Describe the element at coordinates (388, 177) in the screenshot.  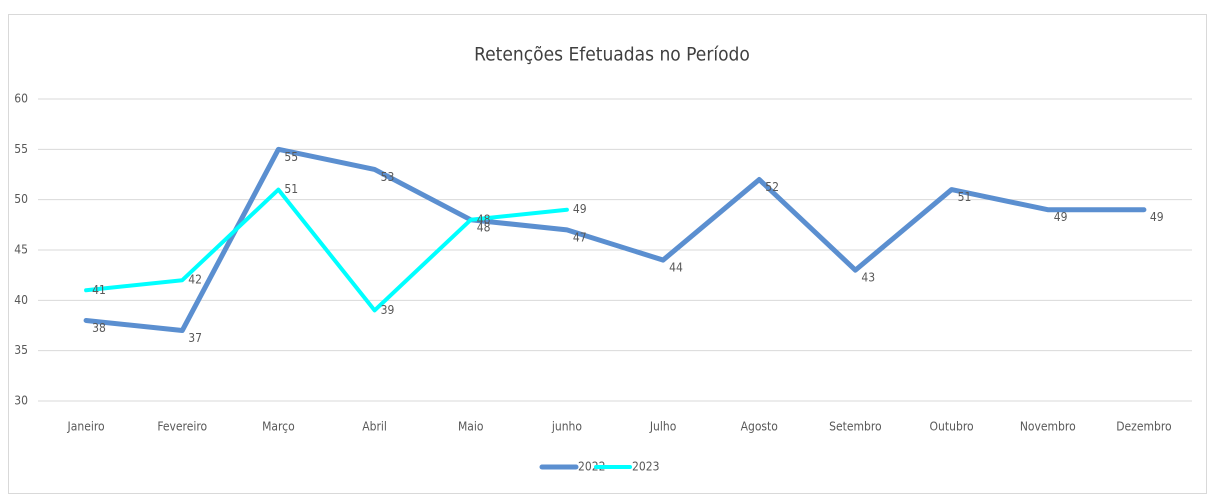
I see `data-label: 53` at that location.